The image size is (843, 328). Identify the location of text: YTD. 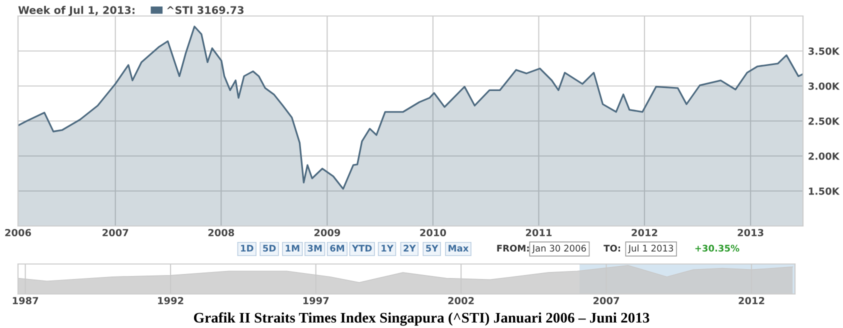
(362, 248).